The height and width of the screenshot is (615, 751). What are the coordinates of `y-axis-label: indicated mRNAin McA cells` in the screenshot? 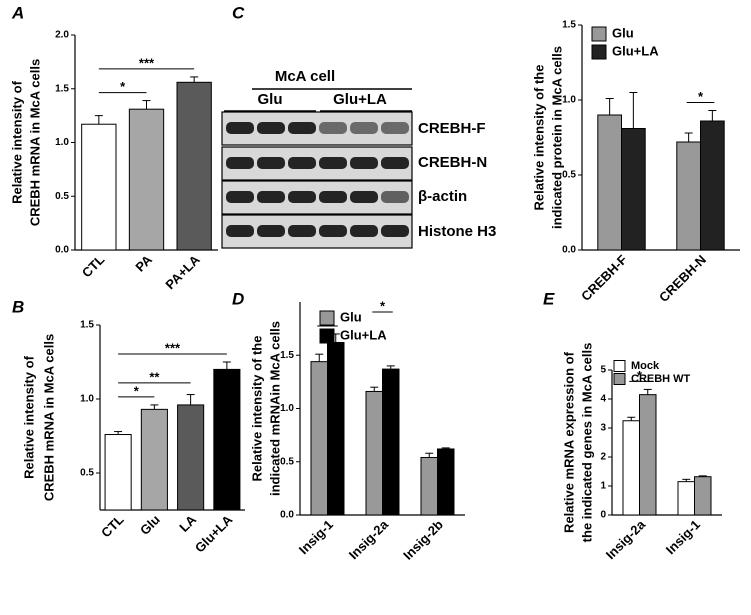 It's located at (274, 408).